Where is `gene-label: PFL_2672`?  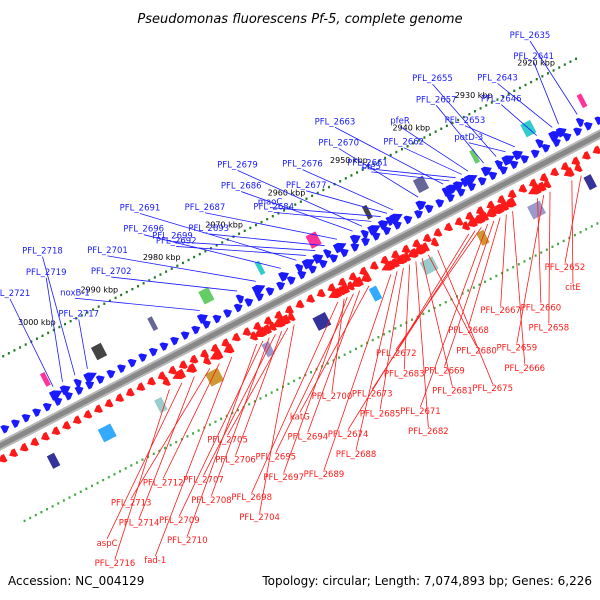
gene-label: PFL_2672 is located at coordinates (396, 354).